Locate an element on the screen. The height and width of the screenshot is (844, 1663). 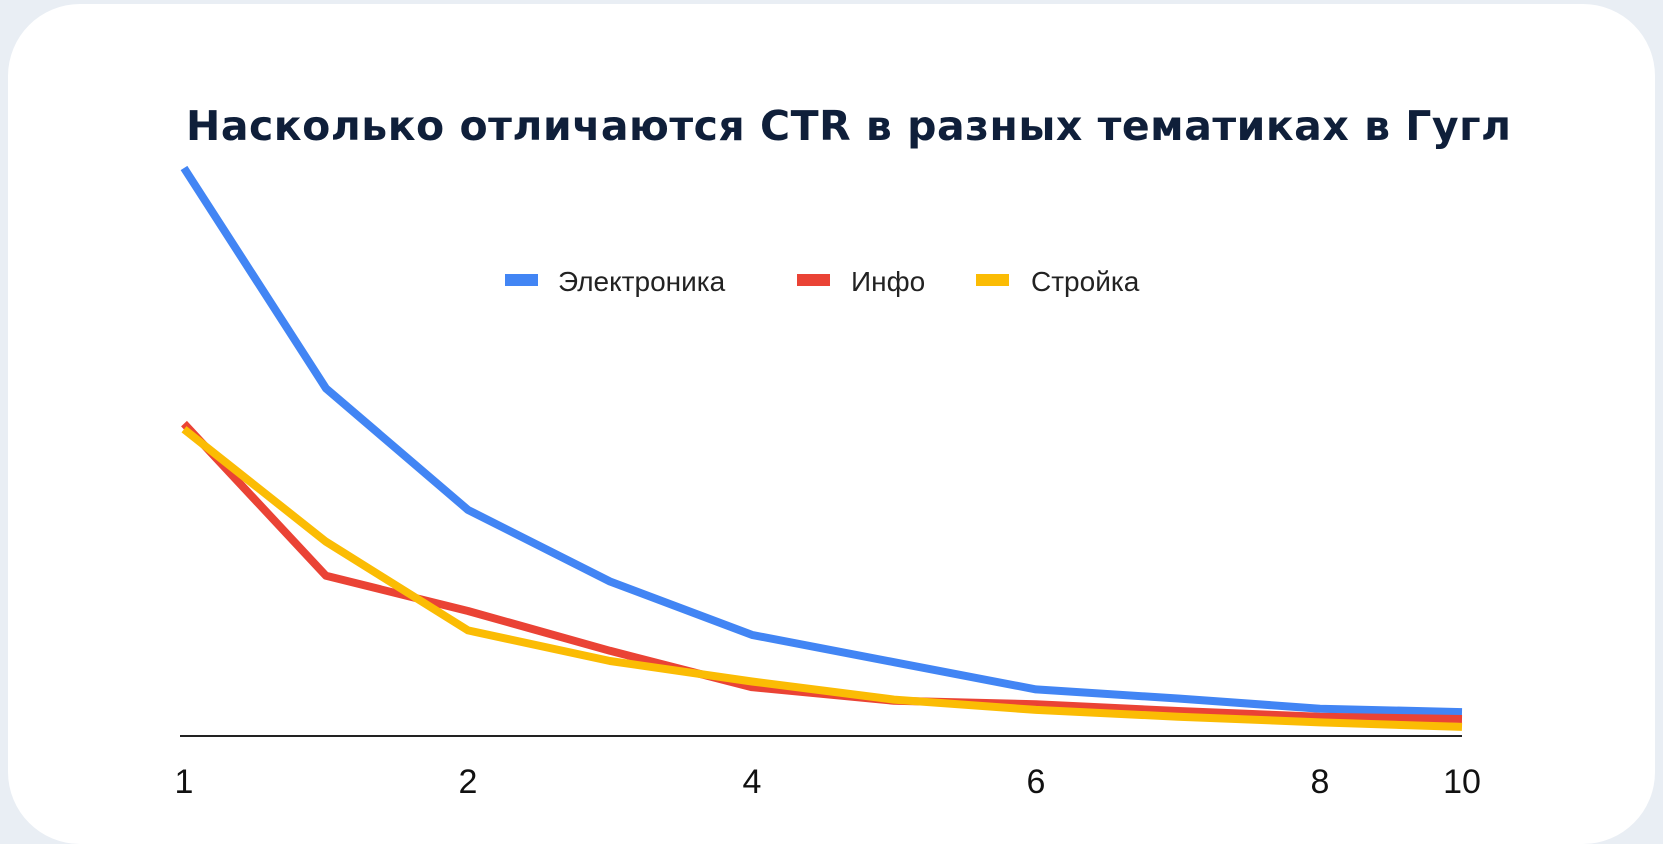
legend: Электроника Инфо Стройка is located at coordinates (822, 281).